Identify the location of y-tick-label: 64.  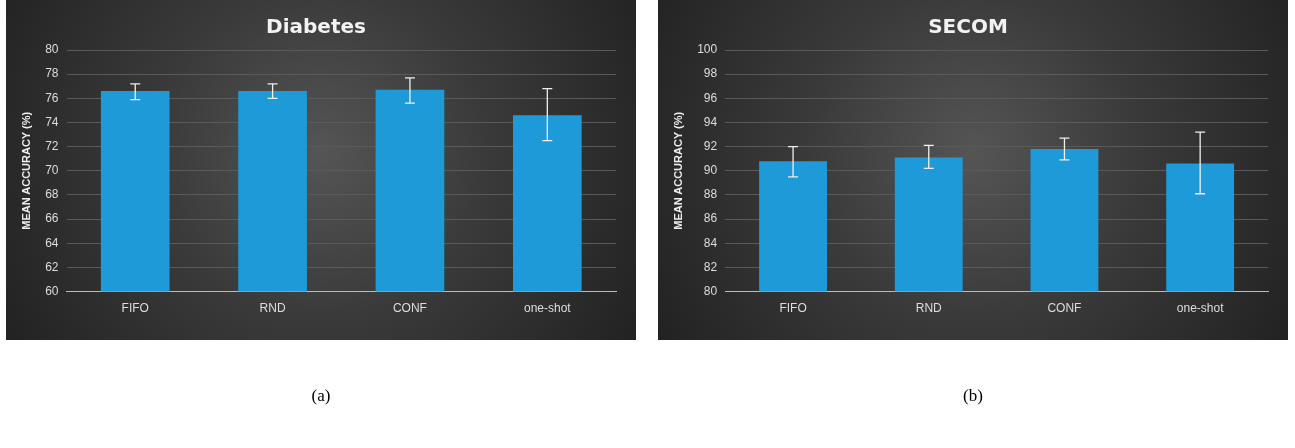
(52, 242).